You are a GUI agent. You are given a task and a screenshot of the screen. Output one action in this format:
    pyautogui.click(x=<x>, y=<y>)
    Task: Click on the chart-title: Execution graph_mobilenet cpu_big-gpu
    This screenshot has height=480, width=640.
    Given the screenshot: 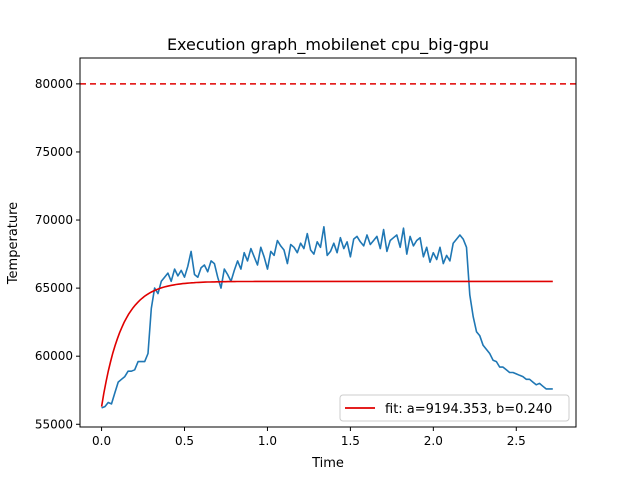 What is the action you would take?
    pyautogui.click(x=328, y=45)
    